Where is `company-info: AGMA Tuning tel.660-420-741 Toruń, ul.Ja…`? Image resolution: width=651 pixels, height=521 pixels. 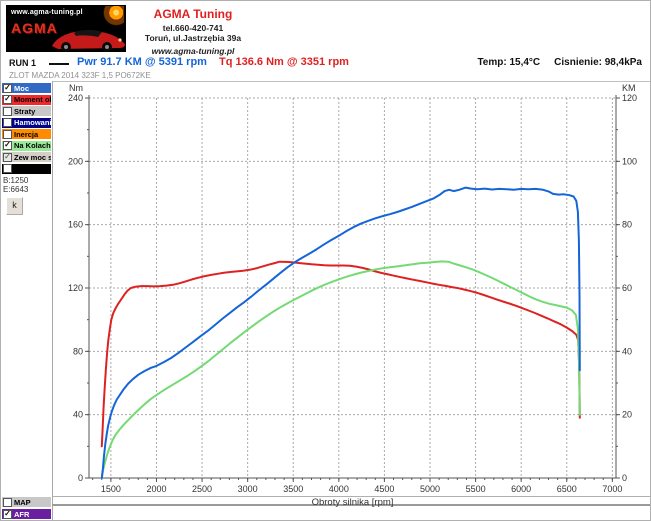 company-info: AGMA Tuning tel.660-420-741 Toruń, ul.Ja… is located at coordinates (193, 31).